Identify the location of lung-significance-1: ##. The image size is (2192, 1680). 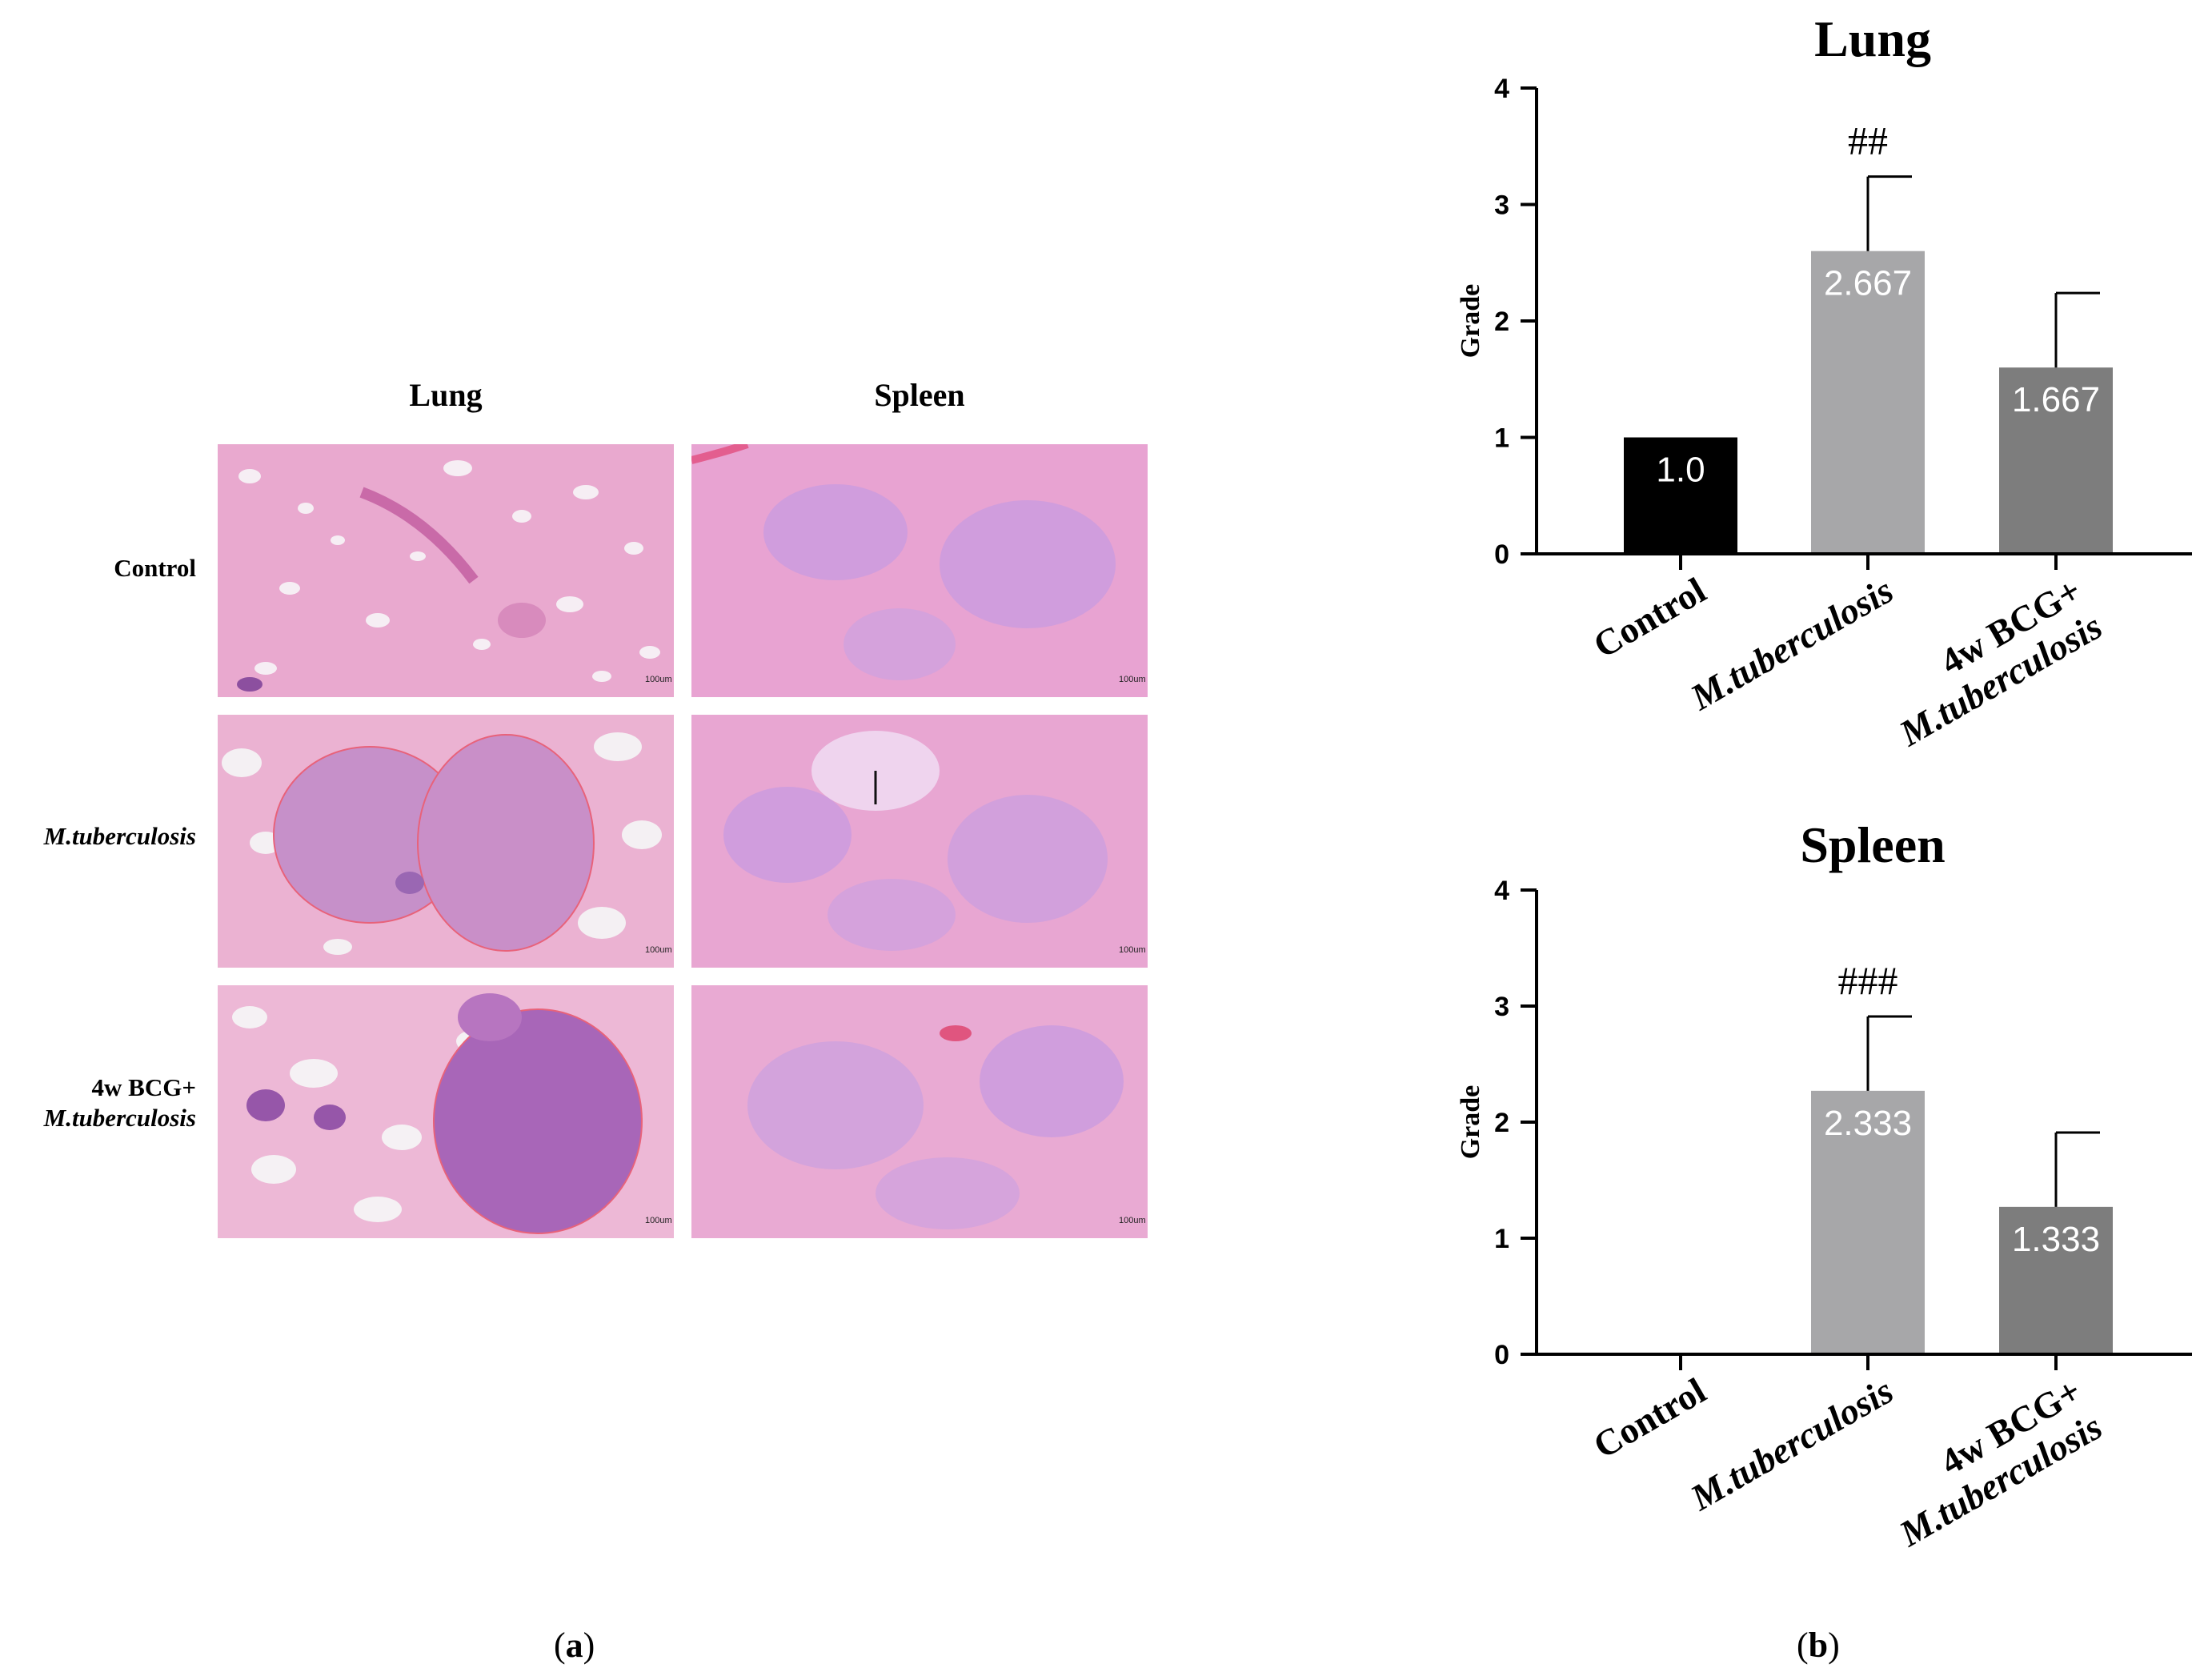
(1868, 140).